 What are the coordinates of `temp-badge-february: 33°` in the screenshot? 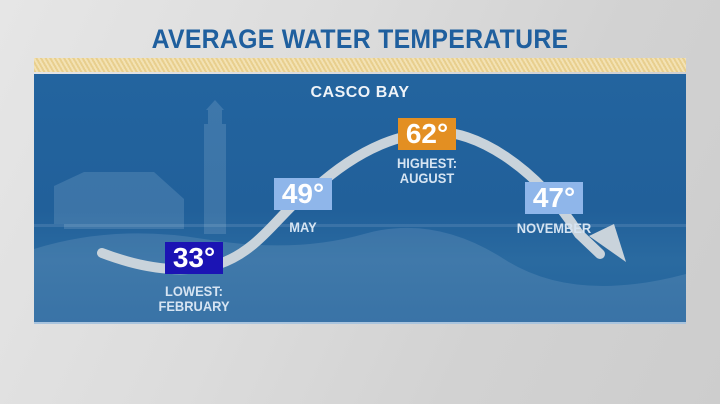 It's located at (194, 258).